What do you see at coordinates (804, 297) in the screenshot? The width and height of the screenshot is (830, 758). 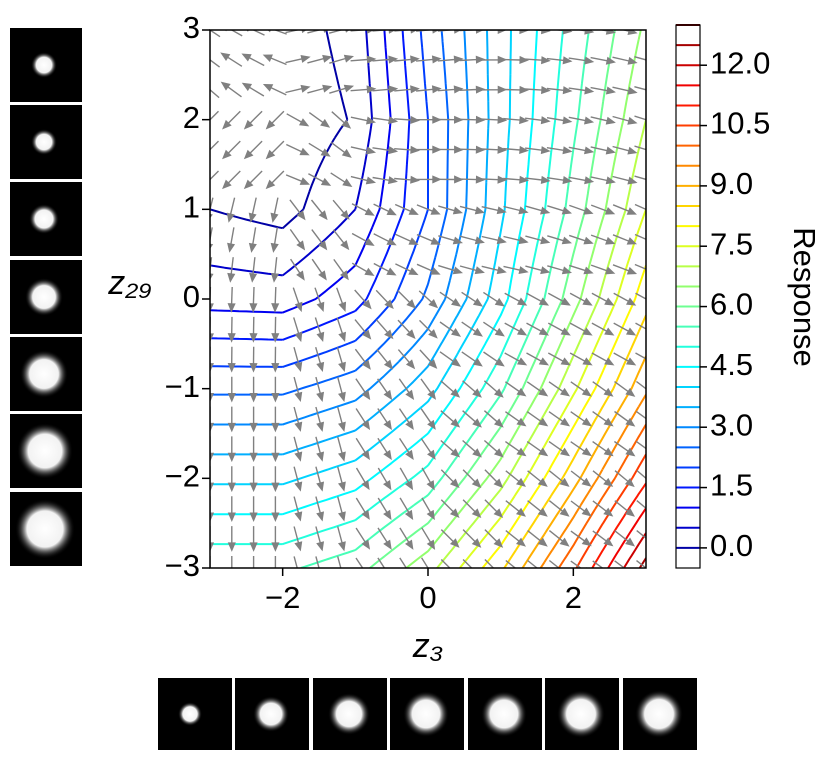 I see `colorbar-label: Response` at bounding box center [804, 297].